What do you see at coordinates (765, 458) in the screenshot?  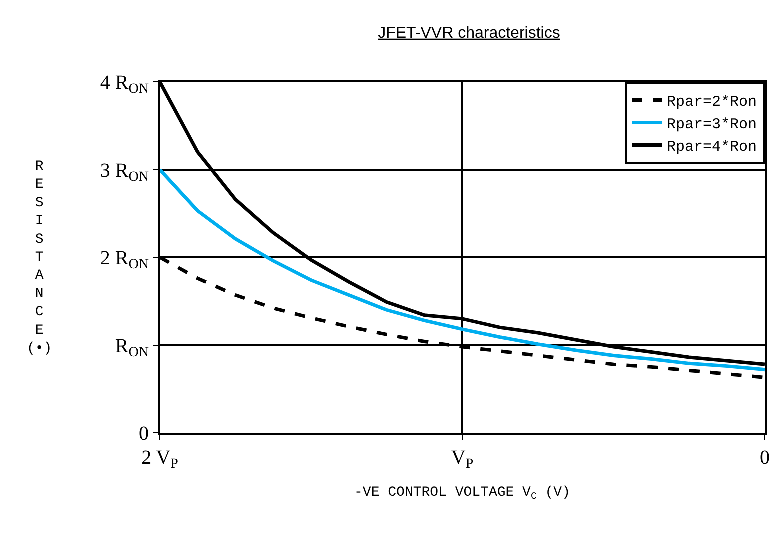 I see `x-tick-label: 0` at bounding box center [765, 458].